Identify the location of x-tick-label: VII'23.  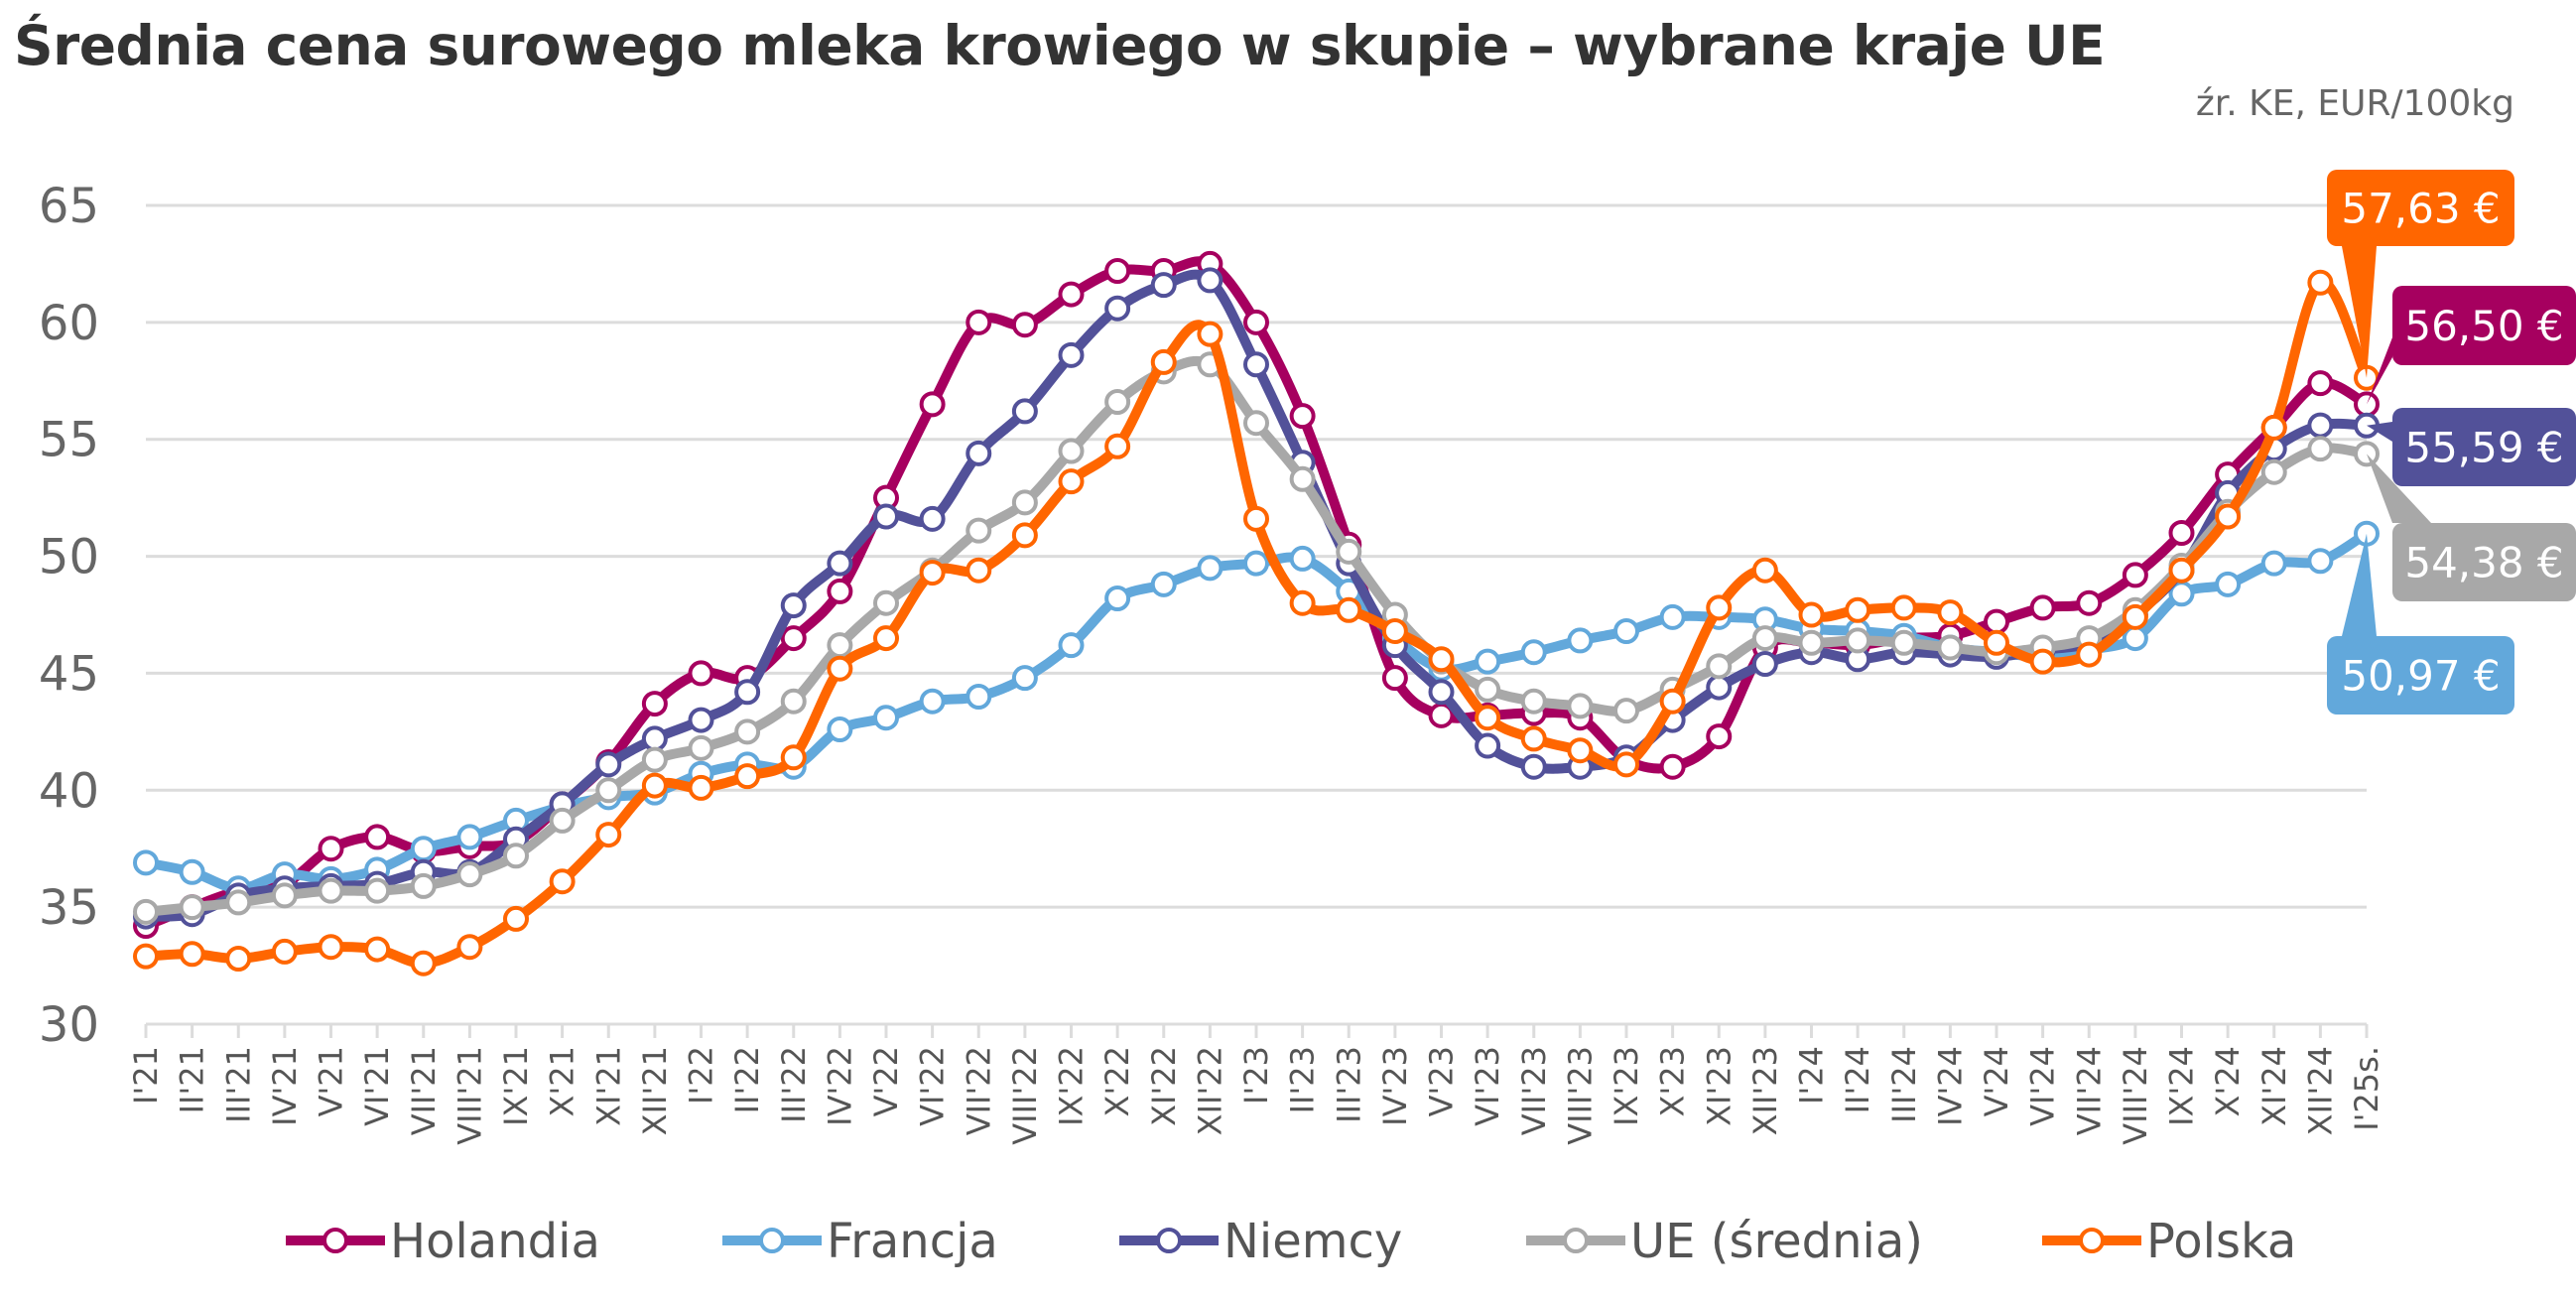
(1534, 1090).